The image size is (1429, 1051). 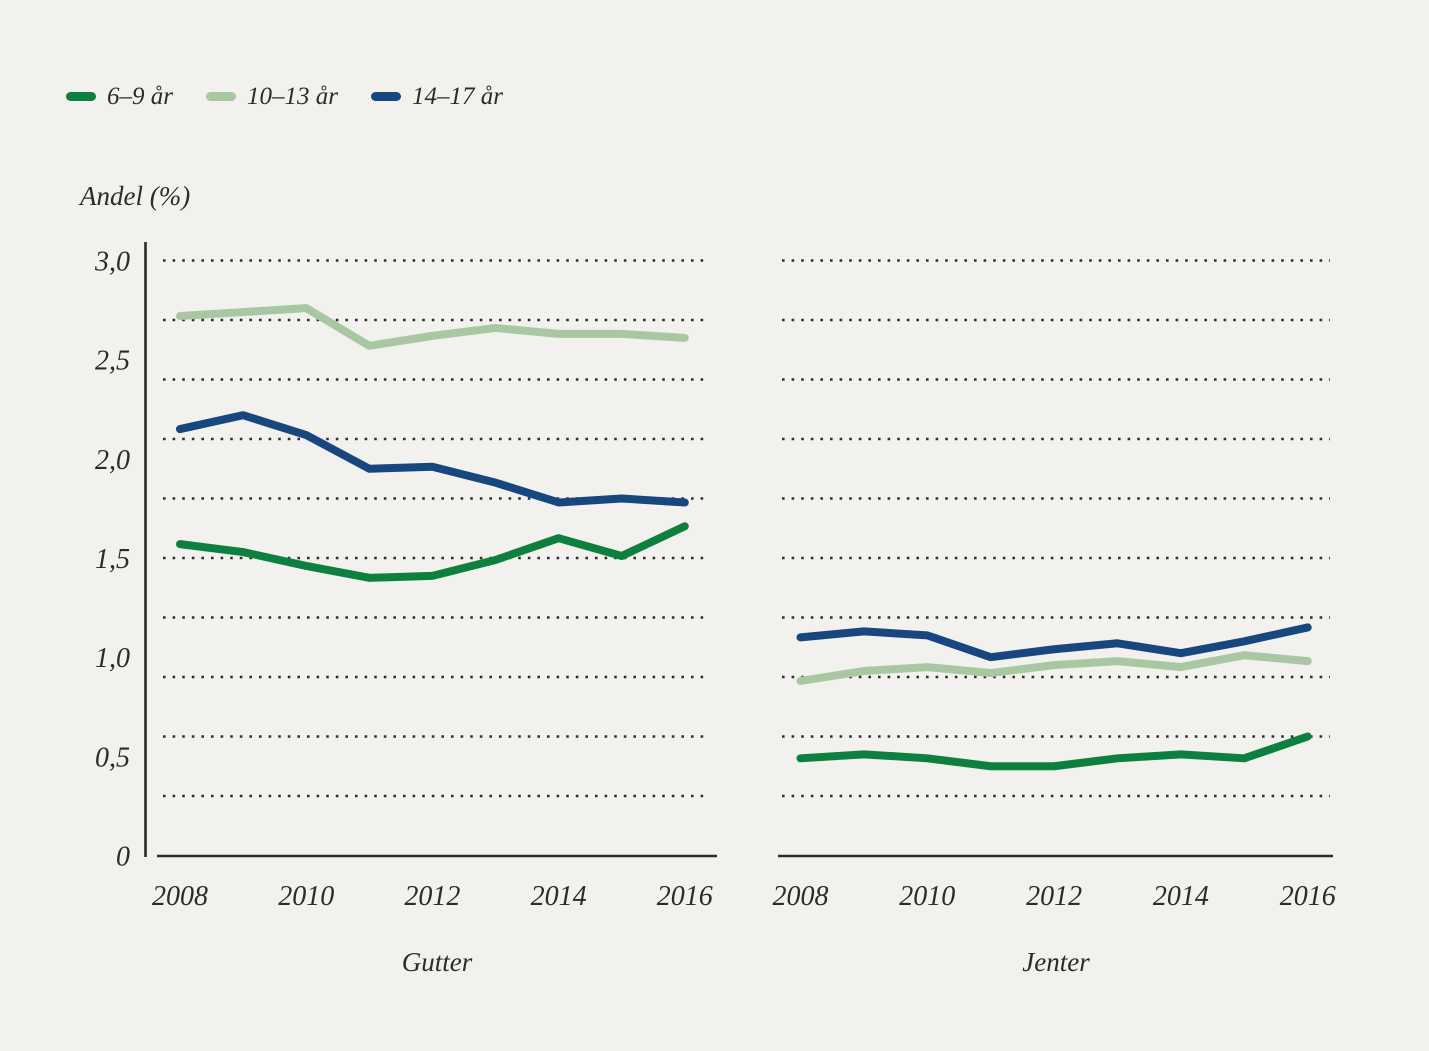 What do you see at coordinates (1054, 751) in the screenshot?
I see `series-line-6-9-jenter` at bounding box center [1054, 751].